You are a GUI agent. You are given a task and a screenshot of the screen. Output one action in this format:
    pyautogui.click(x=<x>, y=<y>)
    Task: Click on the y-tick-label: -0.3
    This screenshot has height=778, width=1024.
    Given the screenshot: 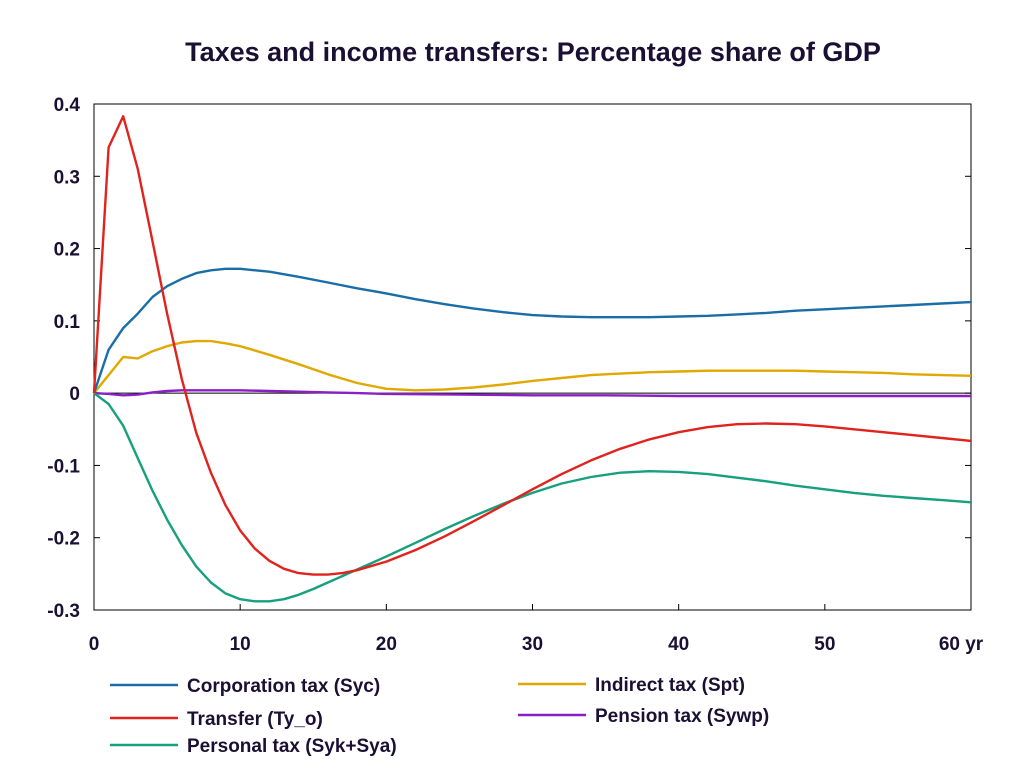 What is the action you would take?
    pyautogui.click(x=63, y=611)
    